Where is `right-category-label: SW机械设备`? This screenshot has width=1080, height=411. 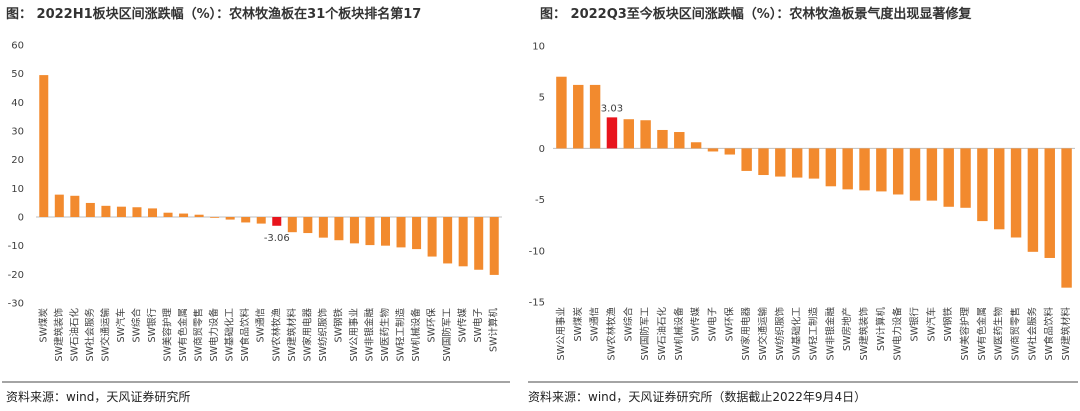 right-category-label: SW机械设备 is located at coordinates (679, 334).